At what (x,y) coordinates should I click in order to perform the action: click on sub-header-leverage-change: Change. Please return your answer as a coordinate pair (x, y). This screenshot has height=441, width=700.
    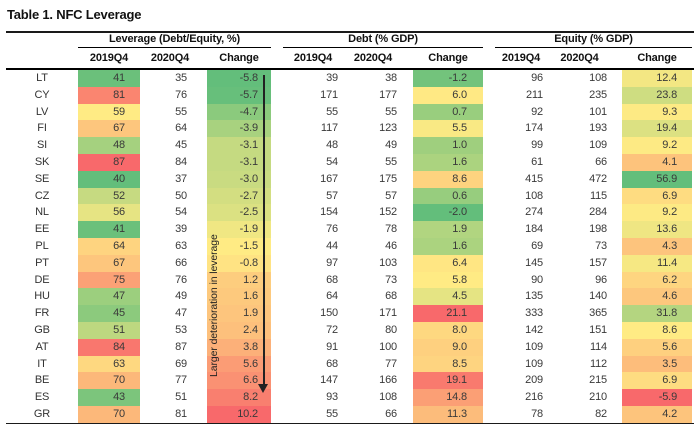
    Looking at the image, I should click on (239, 58).